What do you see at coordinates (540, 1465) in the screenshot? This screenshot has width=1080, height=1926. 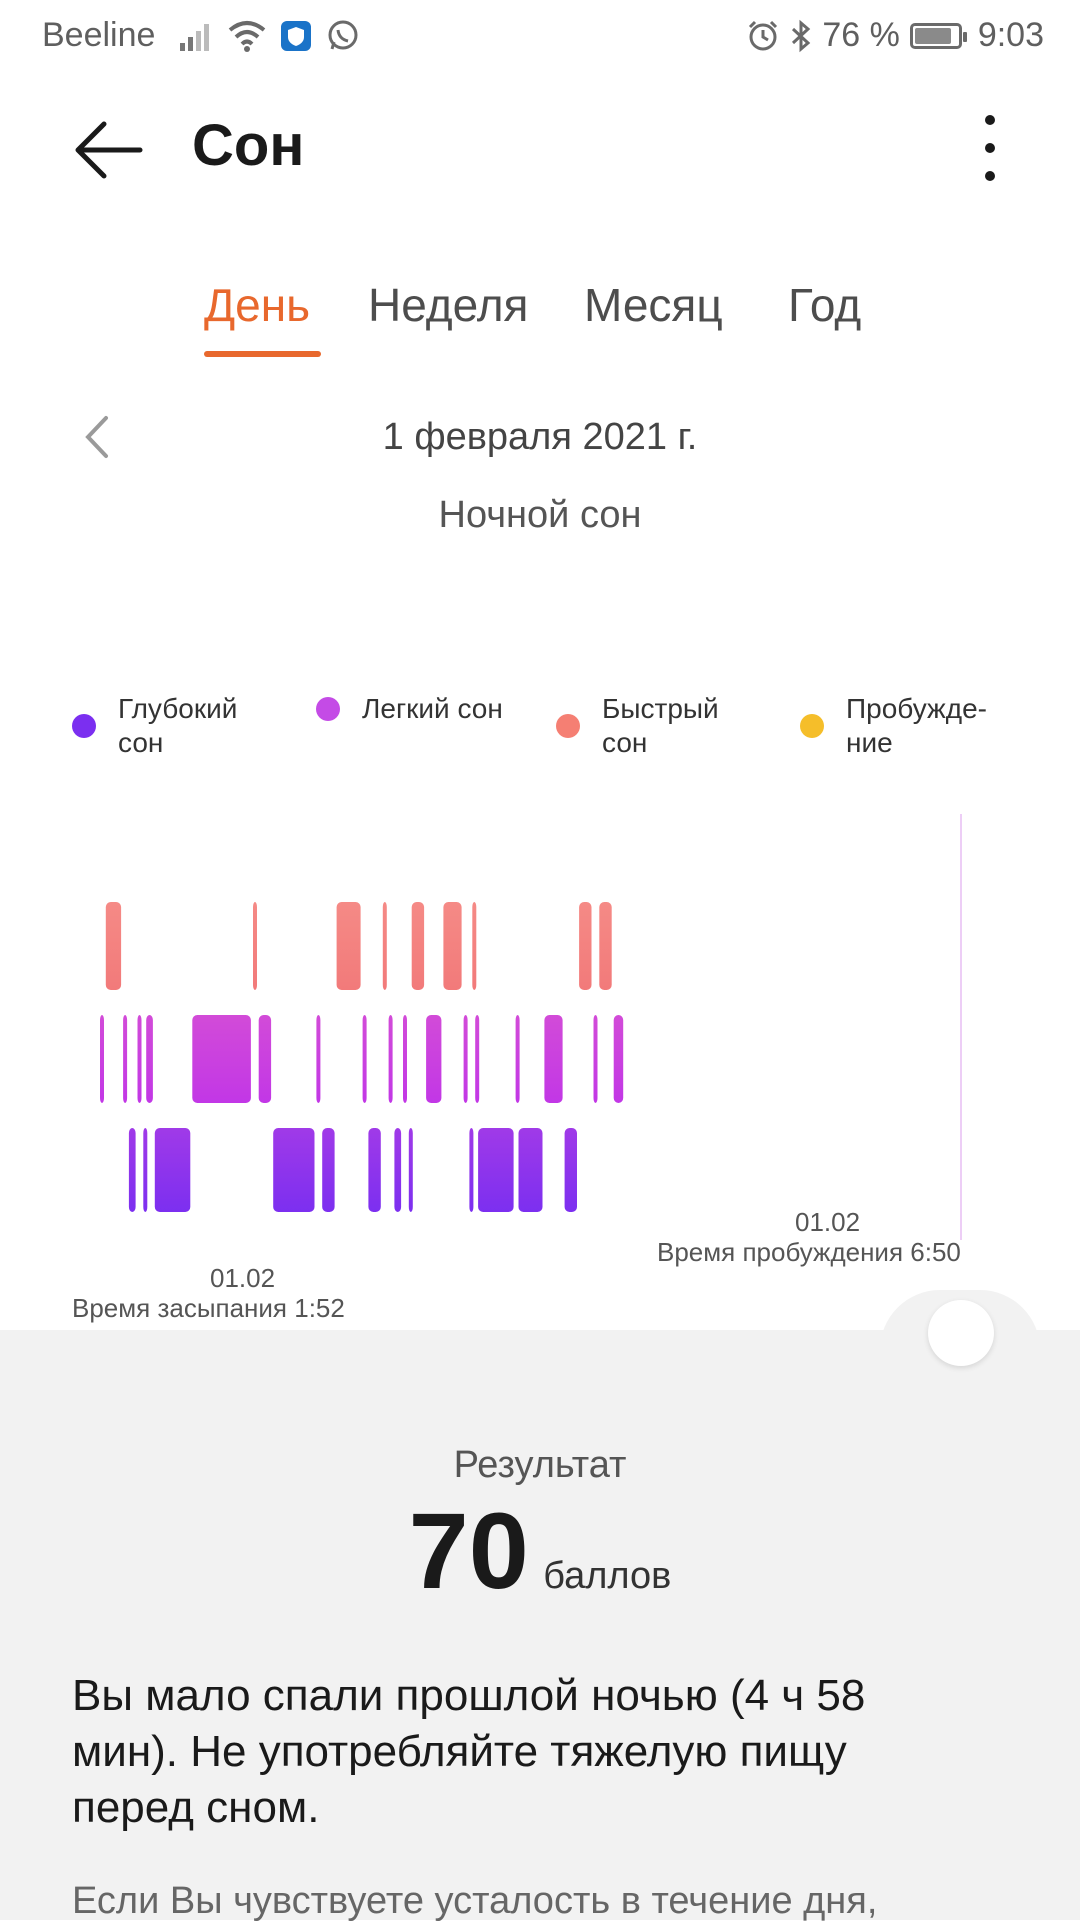 I see `result-label: Результат` at bounding box center [540, 1465].